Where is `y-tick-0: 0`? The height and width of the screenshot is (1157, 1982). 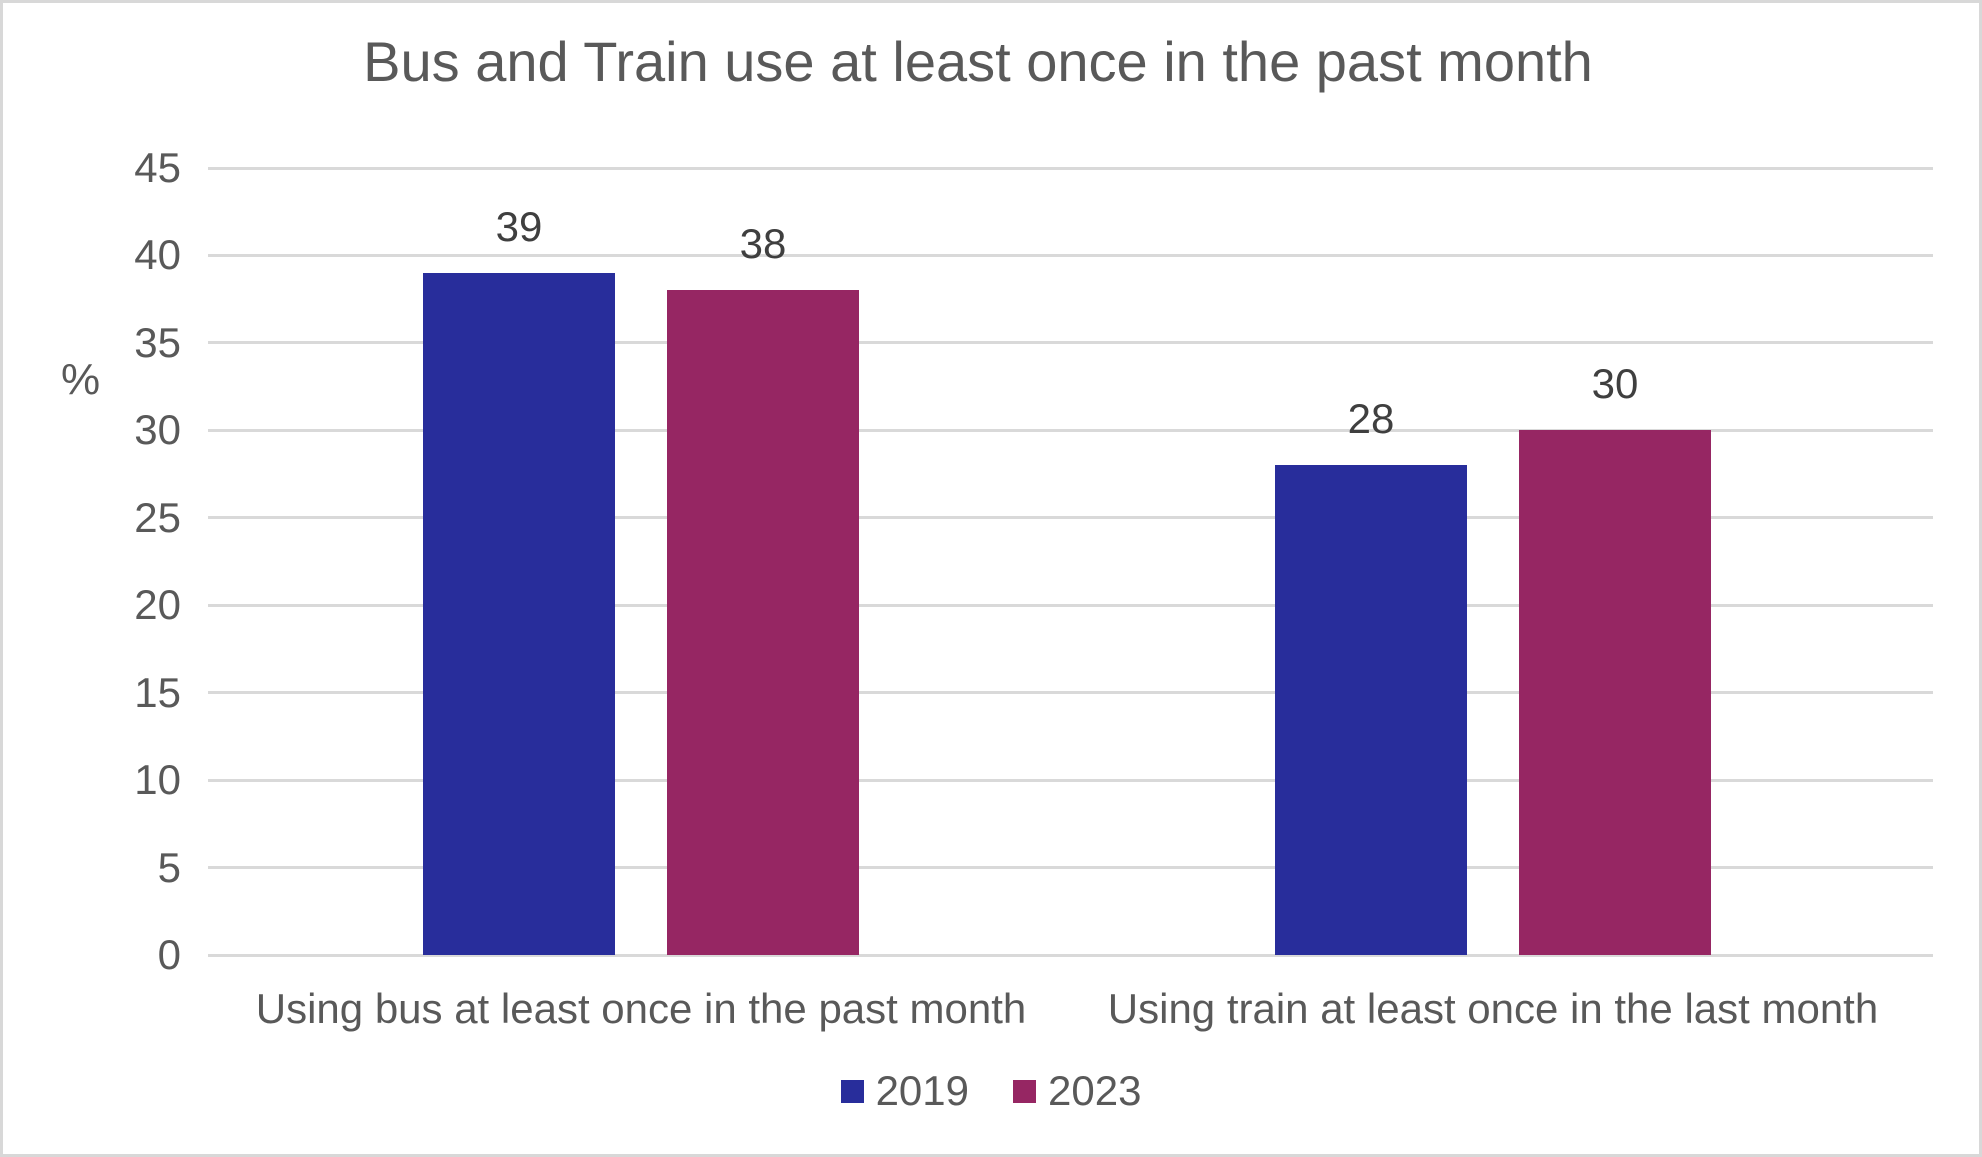
y-tick-0: 0 is located at coordinates (169, 954).